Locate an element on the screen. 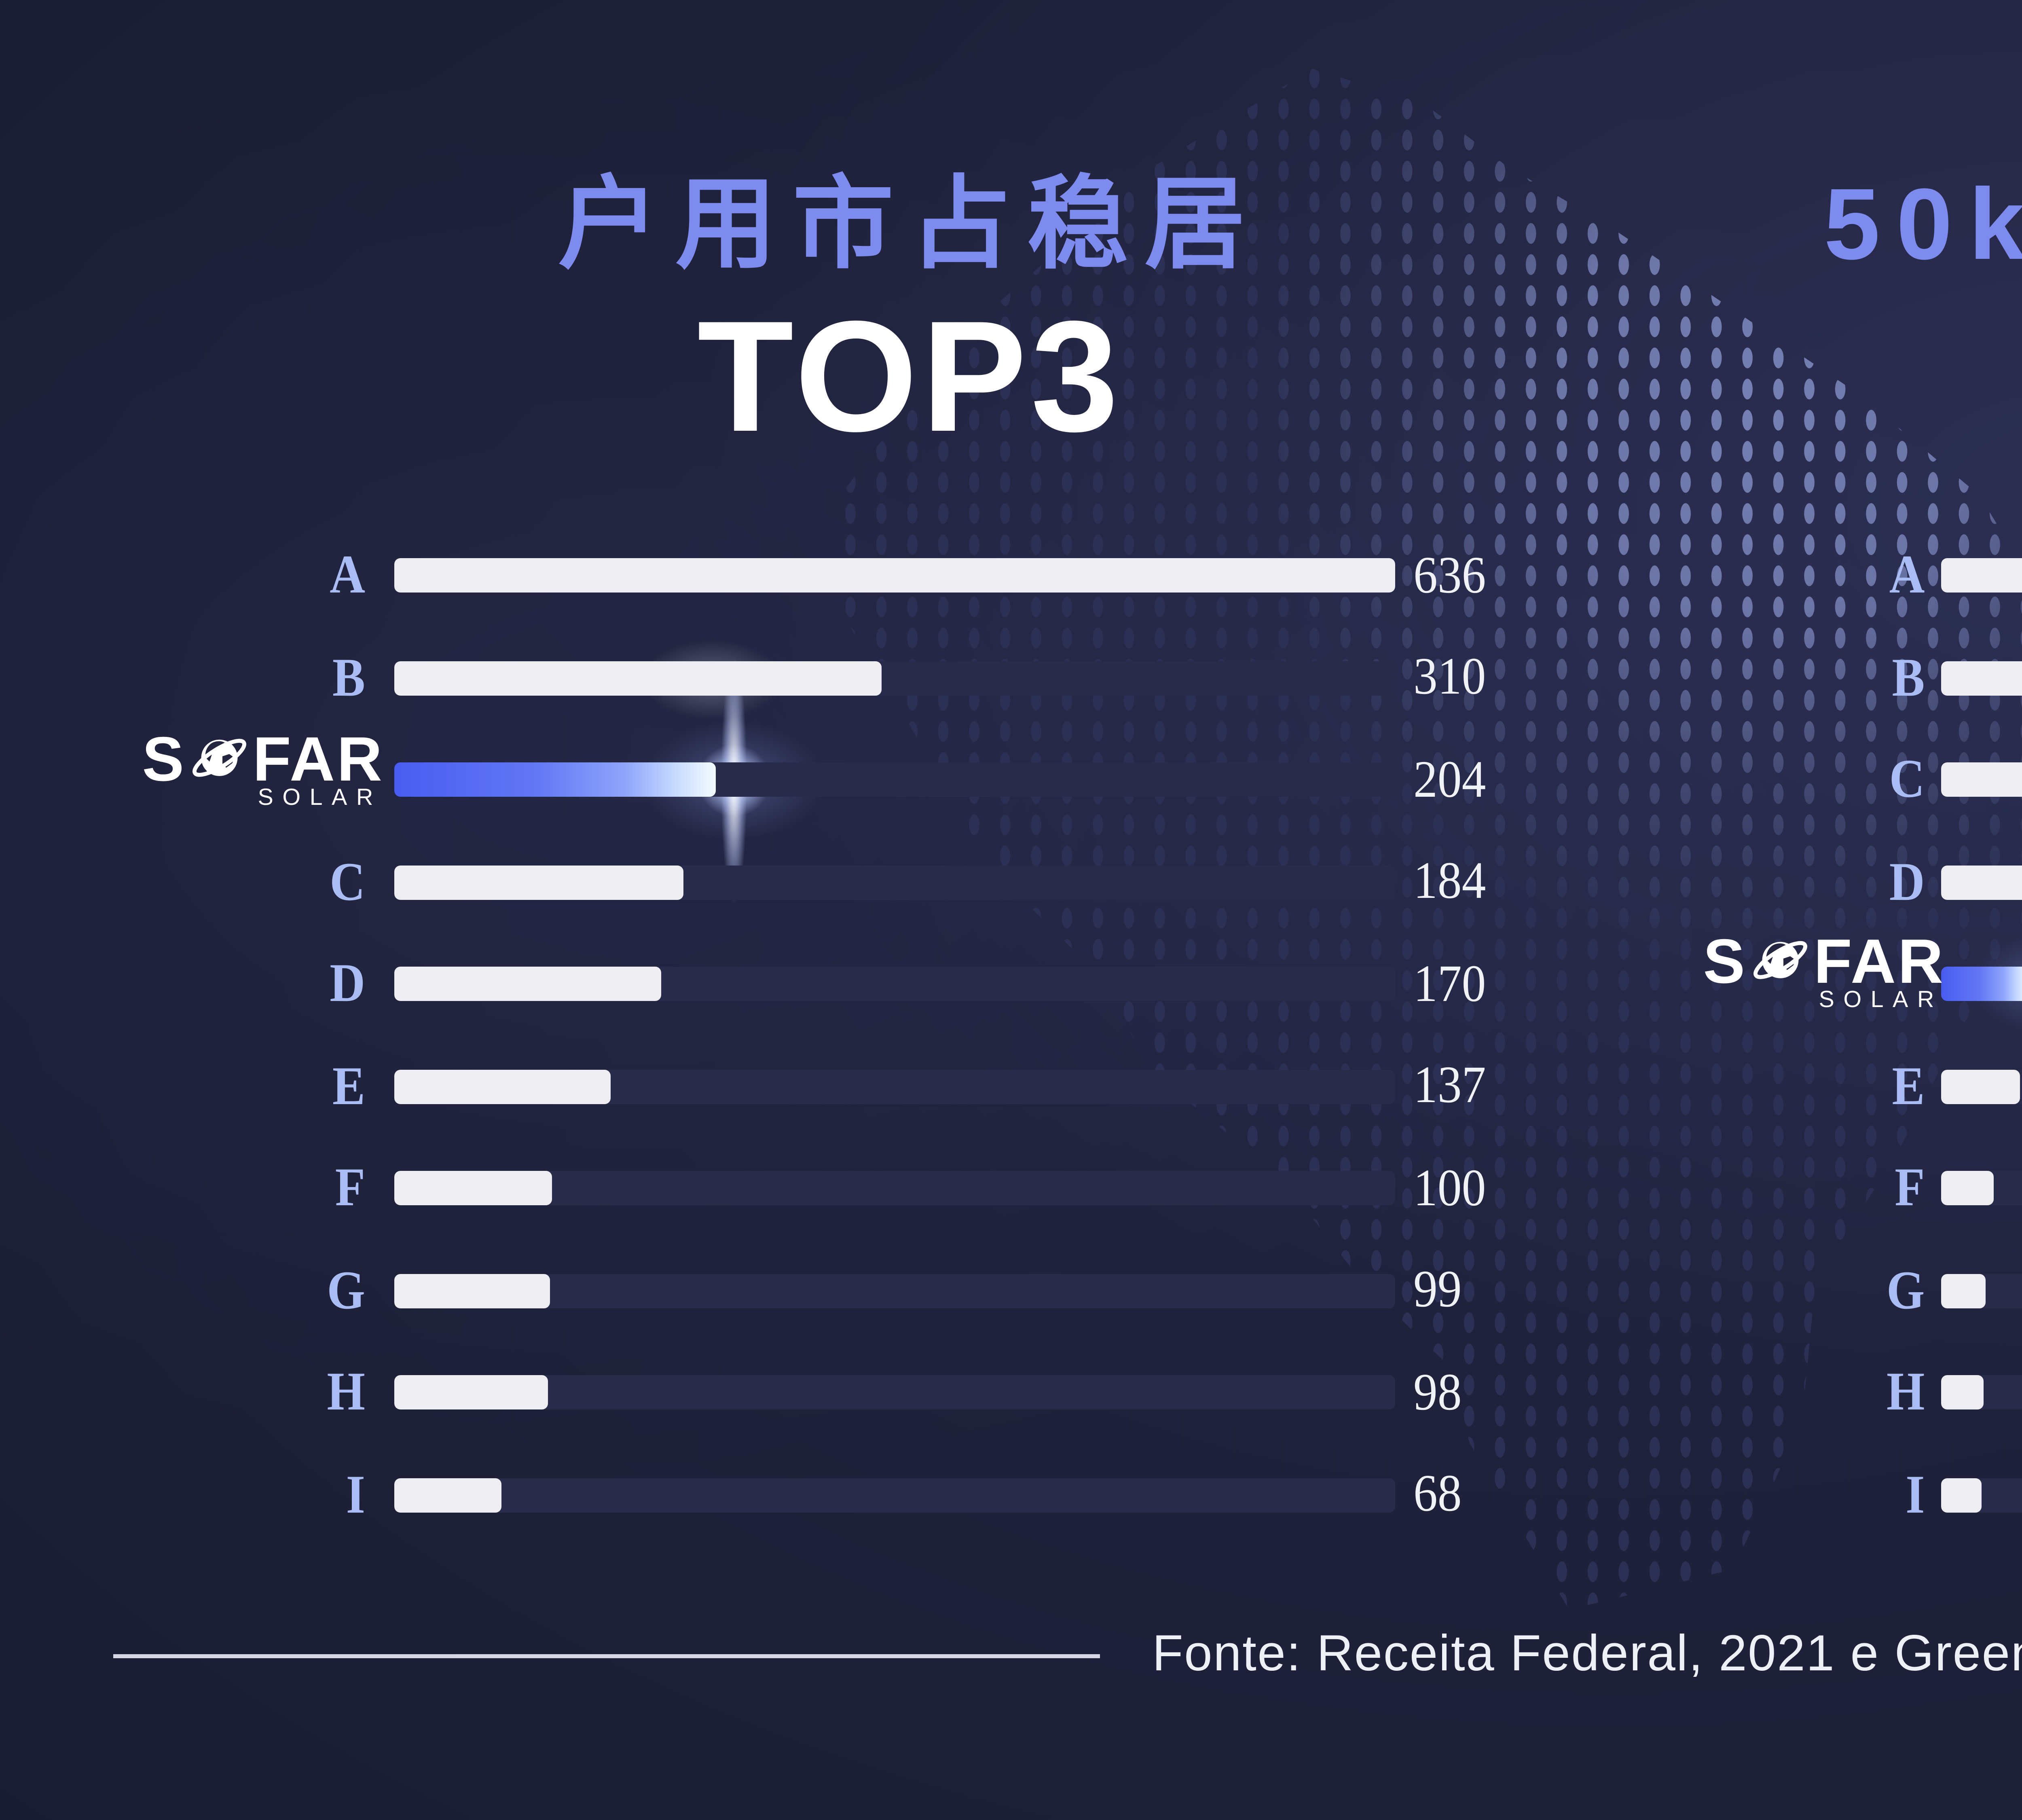 The width and height of the screenshot is (2022, 1820). bar-row: B1,203 is located at coordinates (1931, 676).